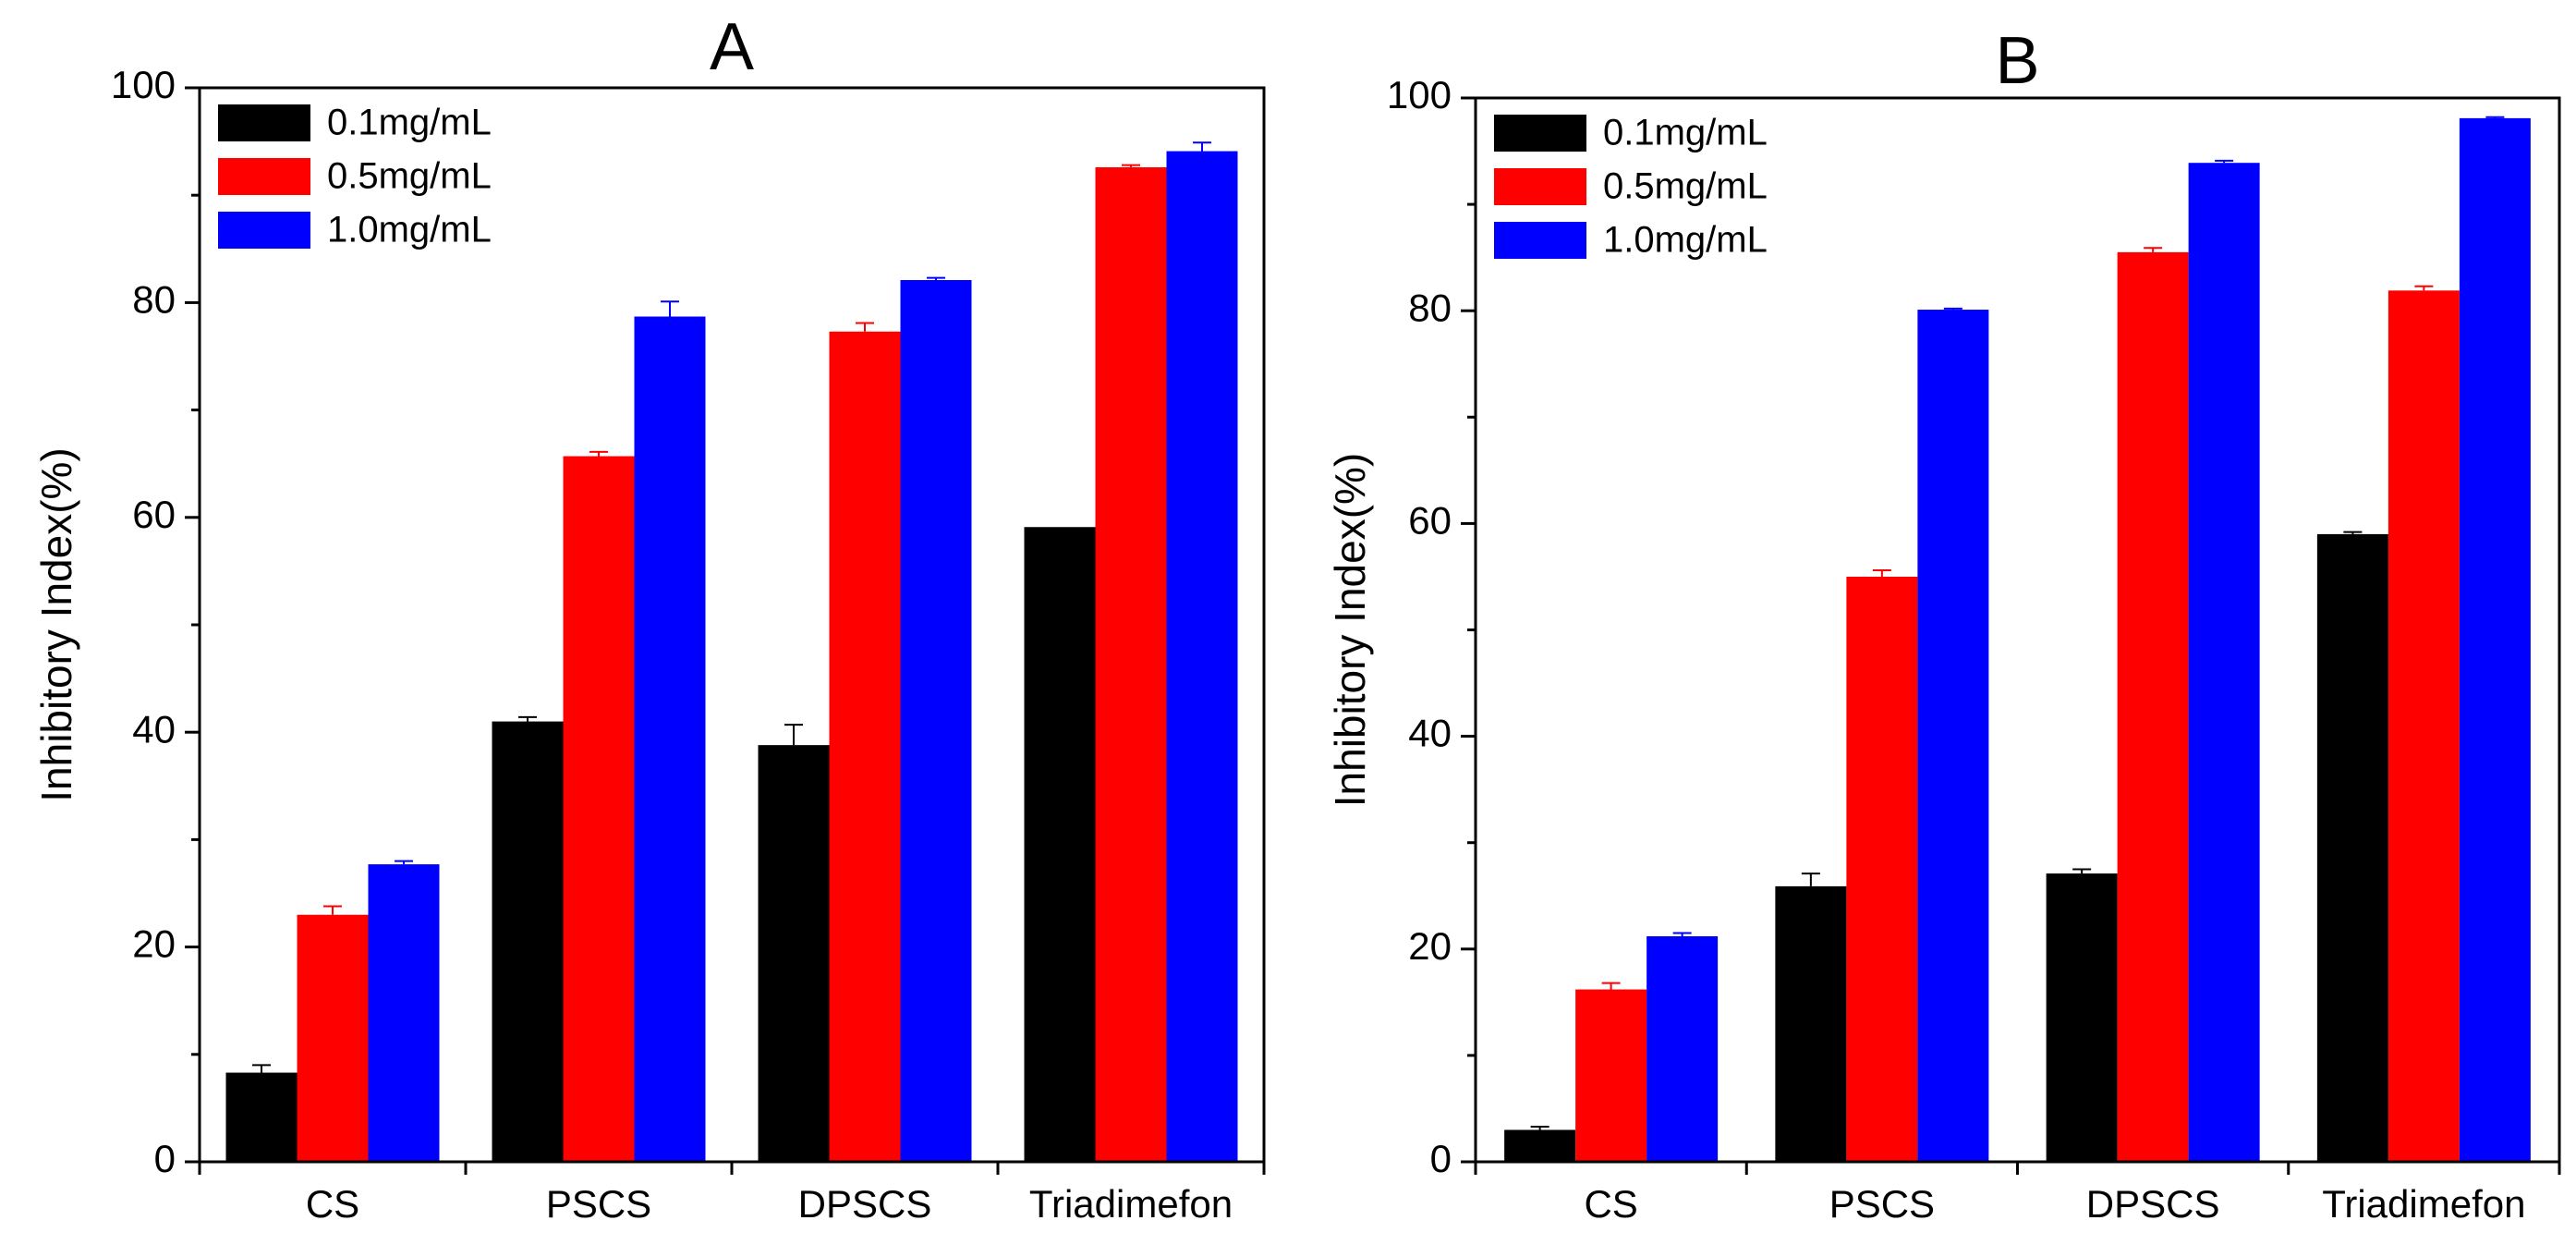 The image size is (2576, 1257). Describe the element at coordinates (2017, 61) in the screenshot. I see `chart-title: B` at that location.